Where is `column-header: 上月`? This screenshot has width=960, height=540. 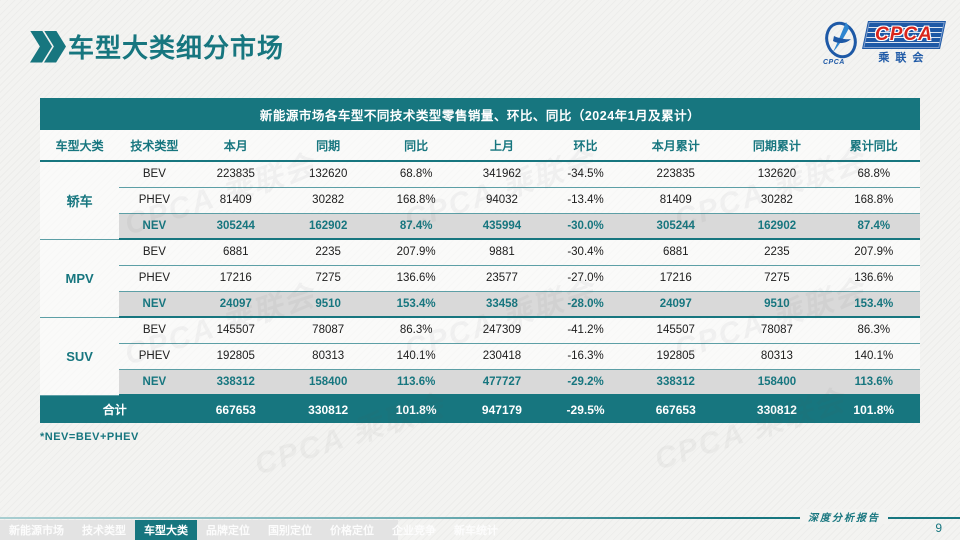
column-header: 上月 is located at coordinates (501, 146).